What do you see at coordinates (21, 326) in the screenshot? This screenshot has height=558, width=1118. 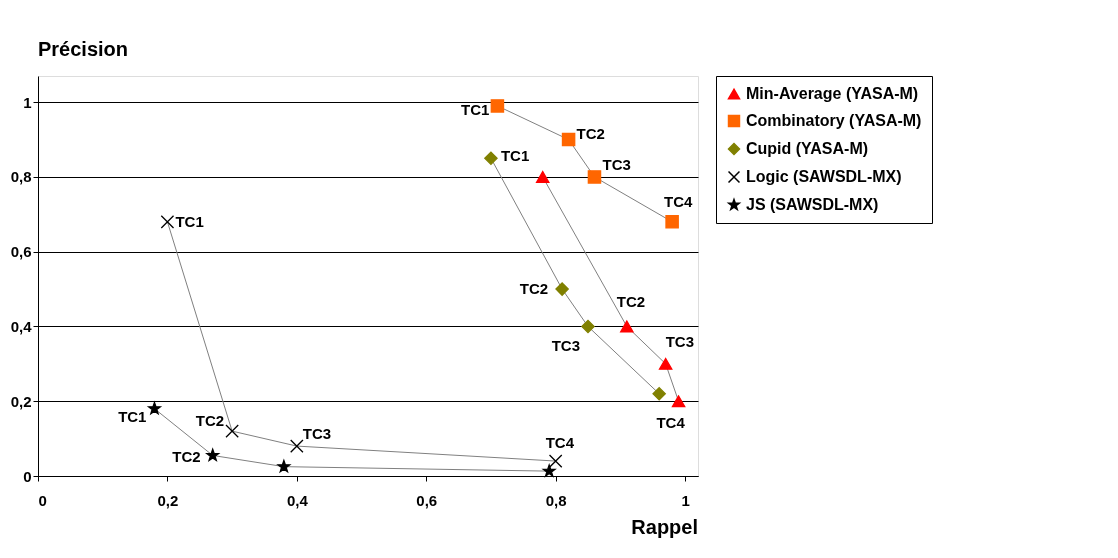 I see `y-tick-label: 0,4` at bounding box center [21, 326].